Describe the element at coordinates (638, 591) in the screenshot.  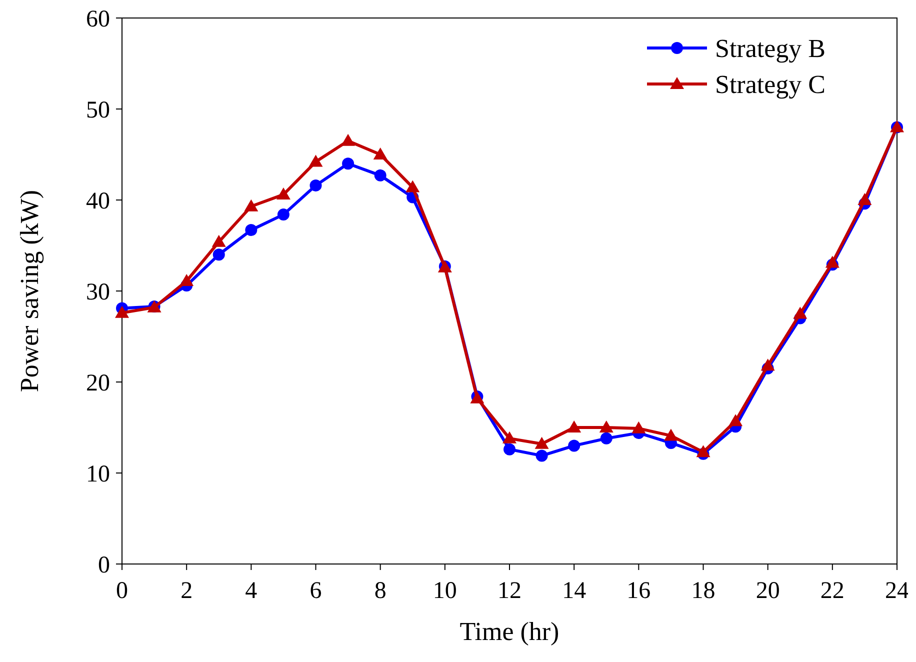
I see `x-tick-label: 16` at that location.